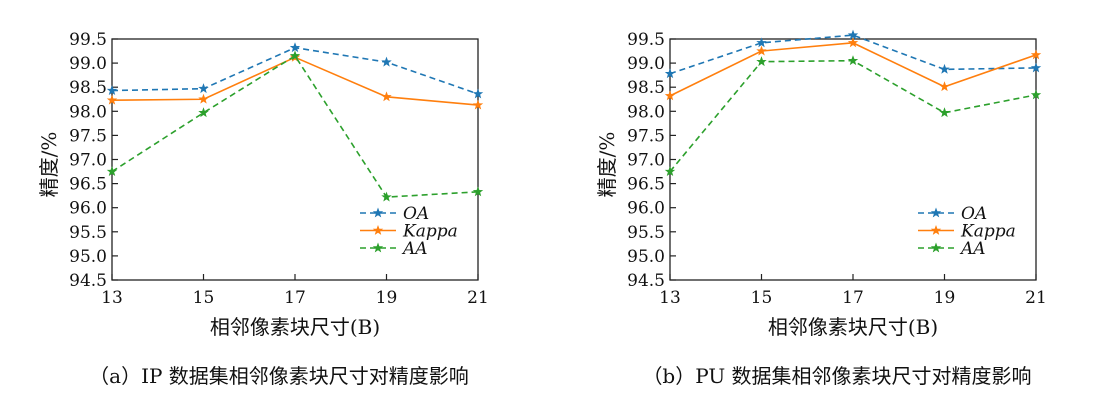 The height and width of the screenshot is (402, 1116). What do you see at coordinates (853, 54) in the screenshot?
I see `series-line-oa` at bounding box center [853, 54].